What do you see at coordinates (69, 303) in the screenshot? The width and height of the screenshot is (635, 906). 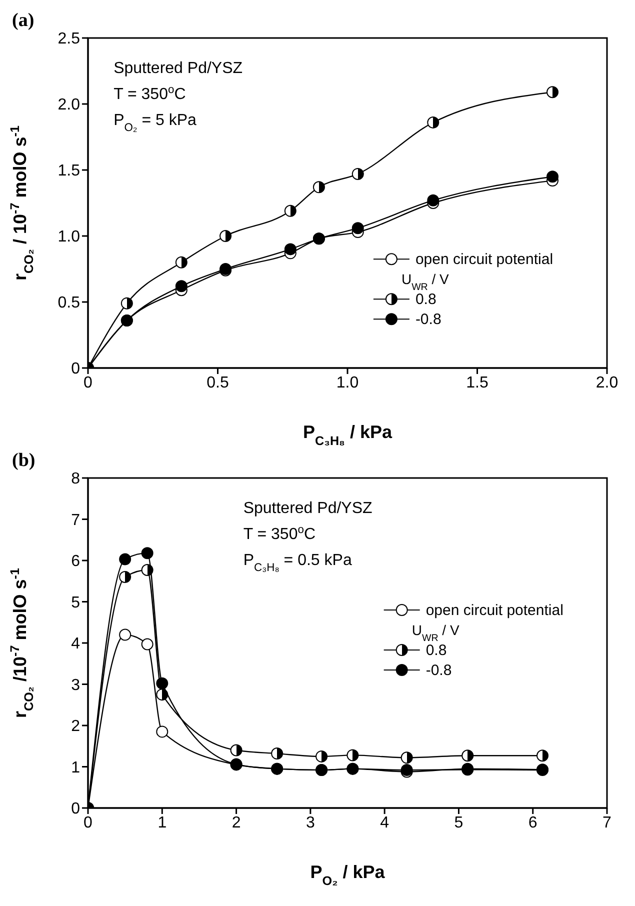 I see `y-tick-label: 0.5` at bounding box center [69, 303].